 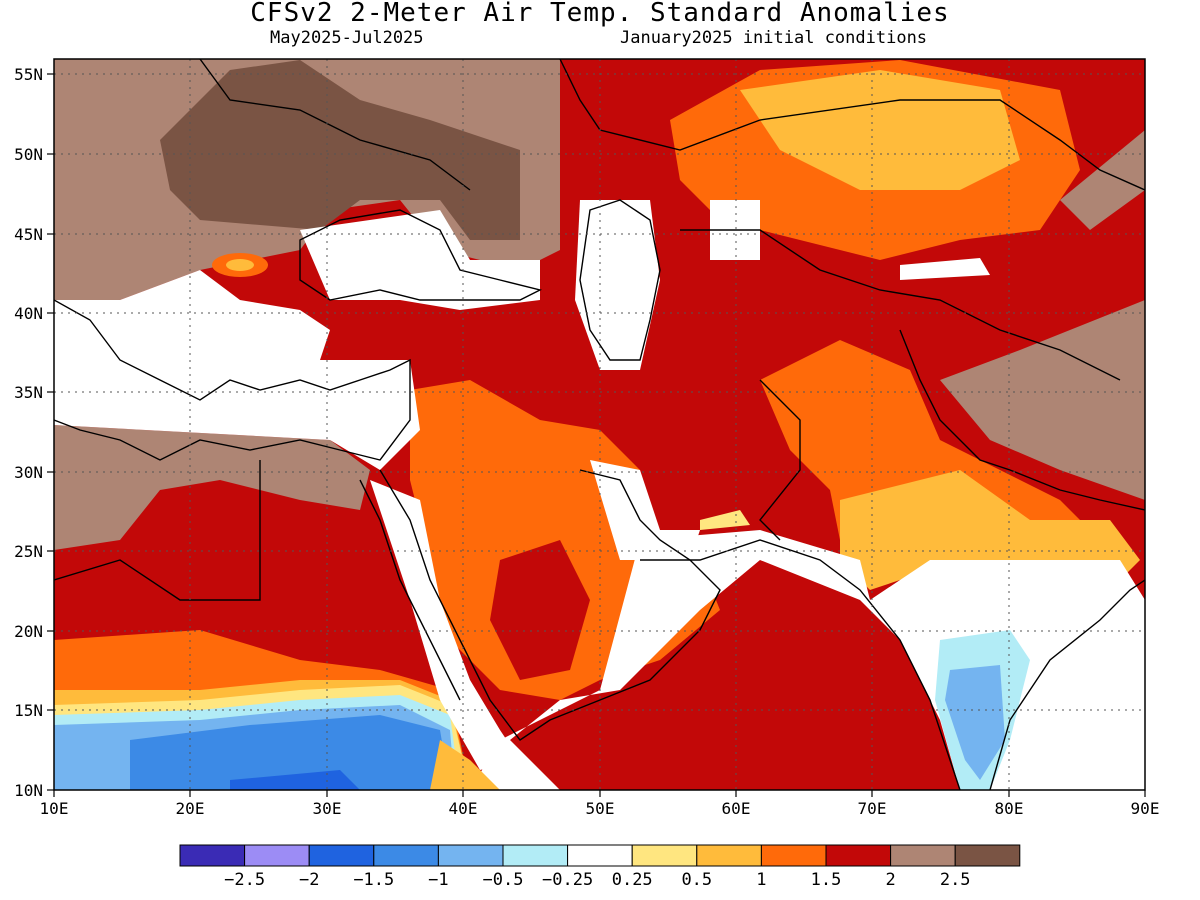 I want to click on lat-label: 35N, so click(x=28, y=392).